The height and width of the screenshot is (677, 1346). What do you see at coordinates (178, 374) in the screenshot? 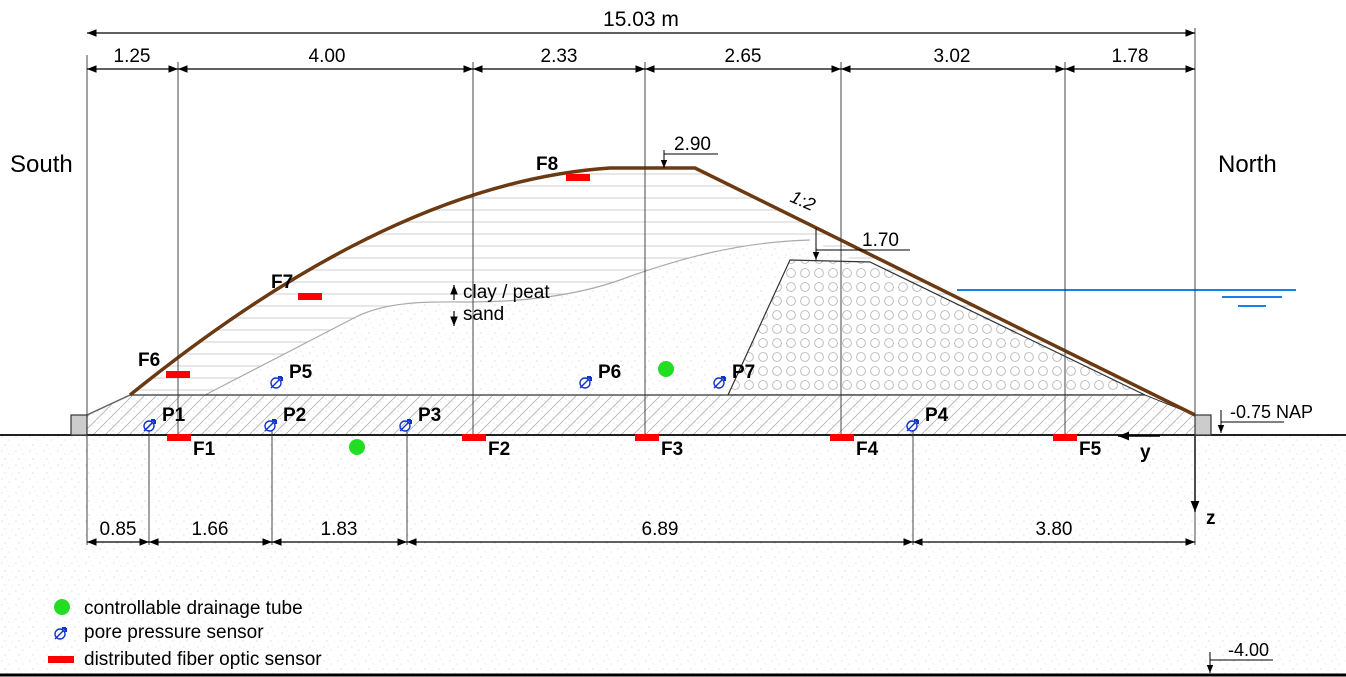
I see `fiber-sensor-f6` at bounding box center [178, 374].